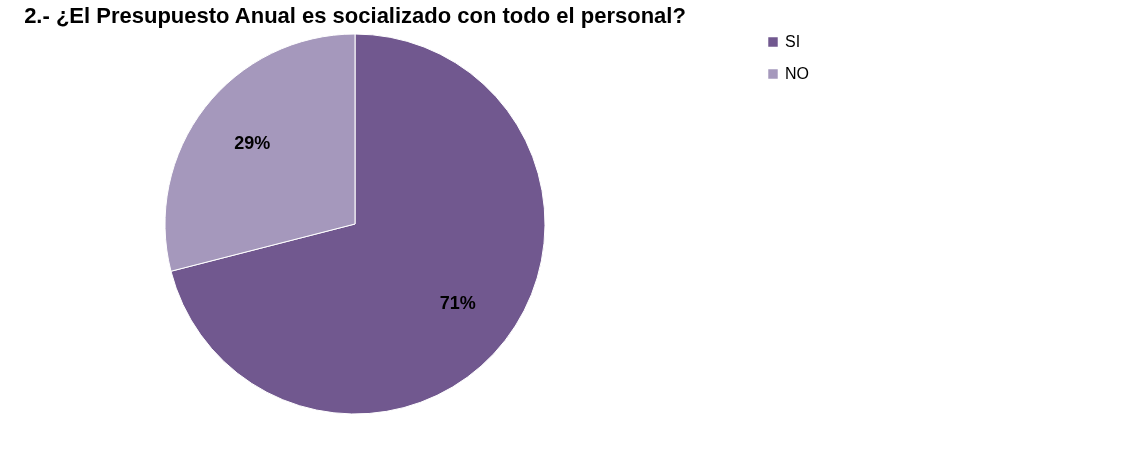 This screenshot has width=1142, height=473. What do you see at coordinates (797, 73) in the screenshot?
I see `legend-label: NO` at bounding box center [797, 73].